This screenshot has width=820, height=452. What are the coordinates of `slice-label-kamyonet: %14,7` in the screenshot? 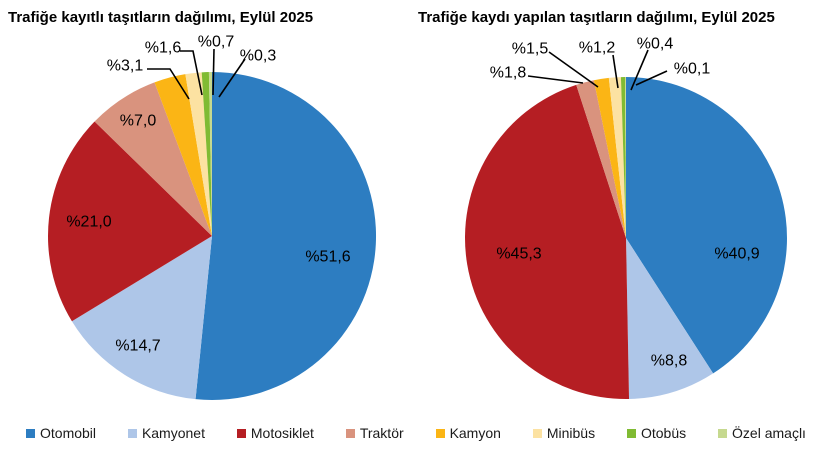 It's located at (137, 346).